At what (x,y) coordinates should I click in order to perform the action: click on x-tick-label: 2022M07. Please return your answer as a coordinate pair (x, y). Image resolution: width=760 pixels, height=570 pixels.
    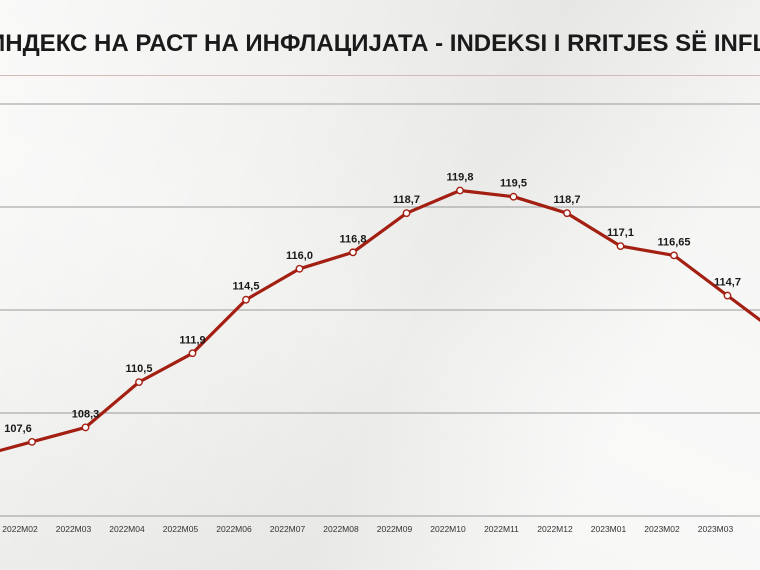
    Looking at the image, I should click on (288, 529).